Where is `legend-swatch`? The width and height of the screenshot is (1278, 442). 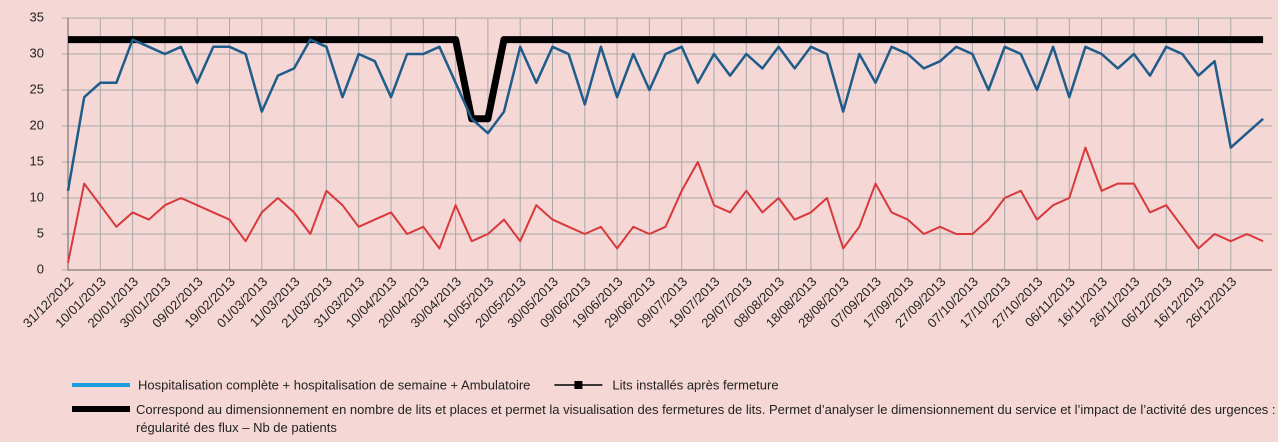
legend-swatch is located at coordinates (101, 409).